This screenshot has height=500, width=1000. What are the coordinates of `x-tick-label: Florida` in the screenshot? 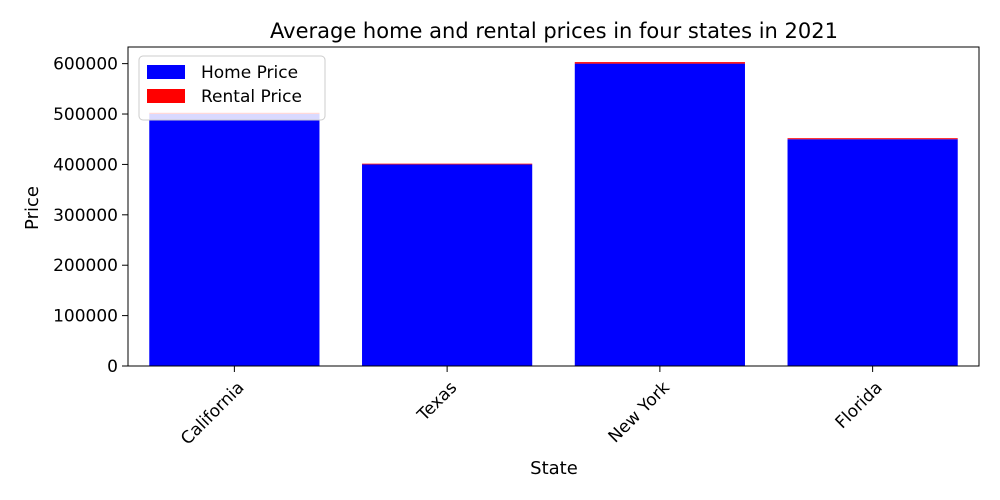 It's located at (859, 405).